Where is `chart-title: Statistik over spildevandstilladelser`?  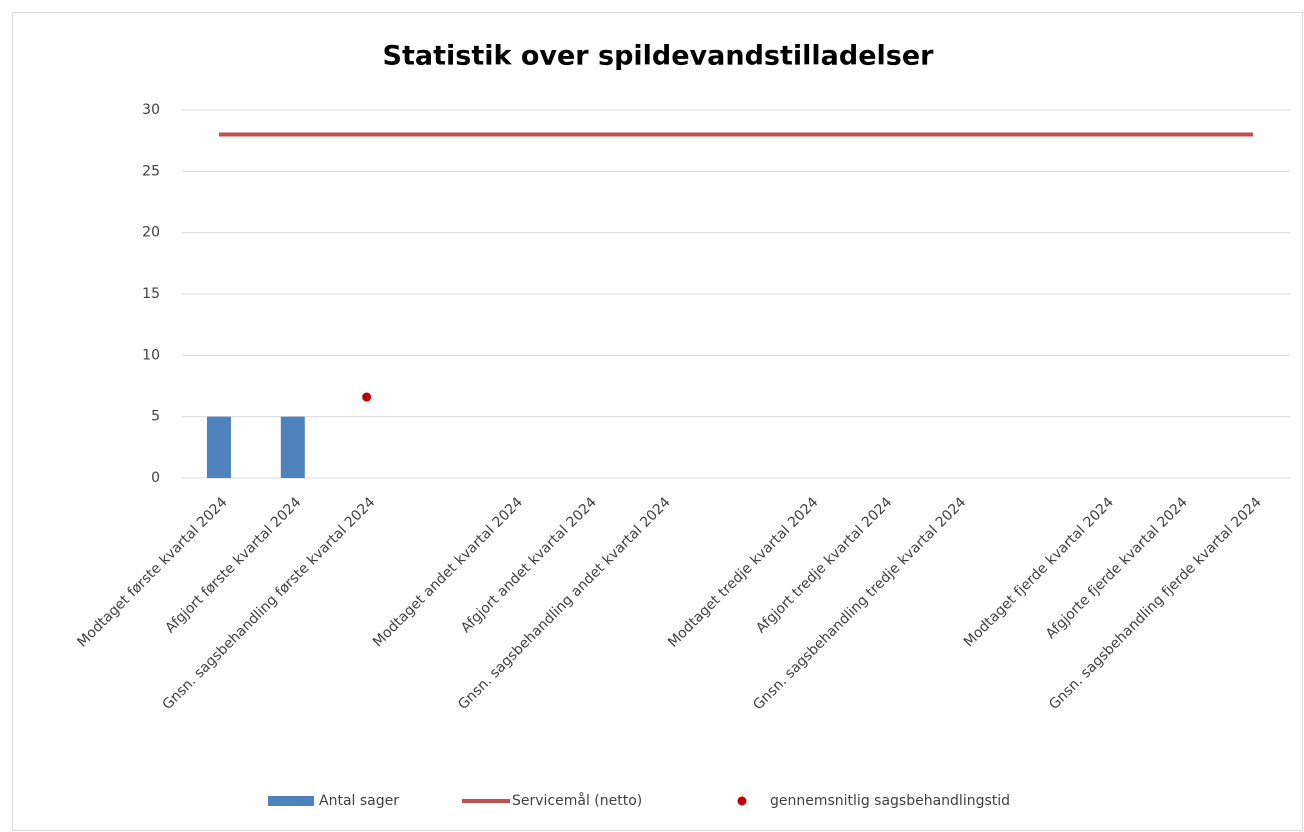
chart-title: Statistik over spildevandstilladelser is located at coordinates (659, 56).